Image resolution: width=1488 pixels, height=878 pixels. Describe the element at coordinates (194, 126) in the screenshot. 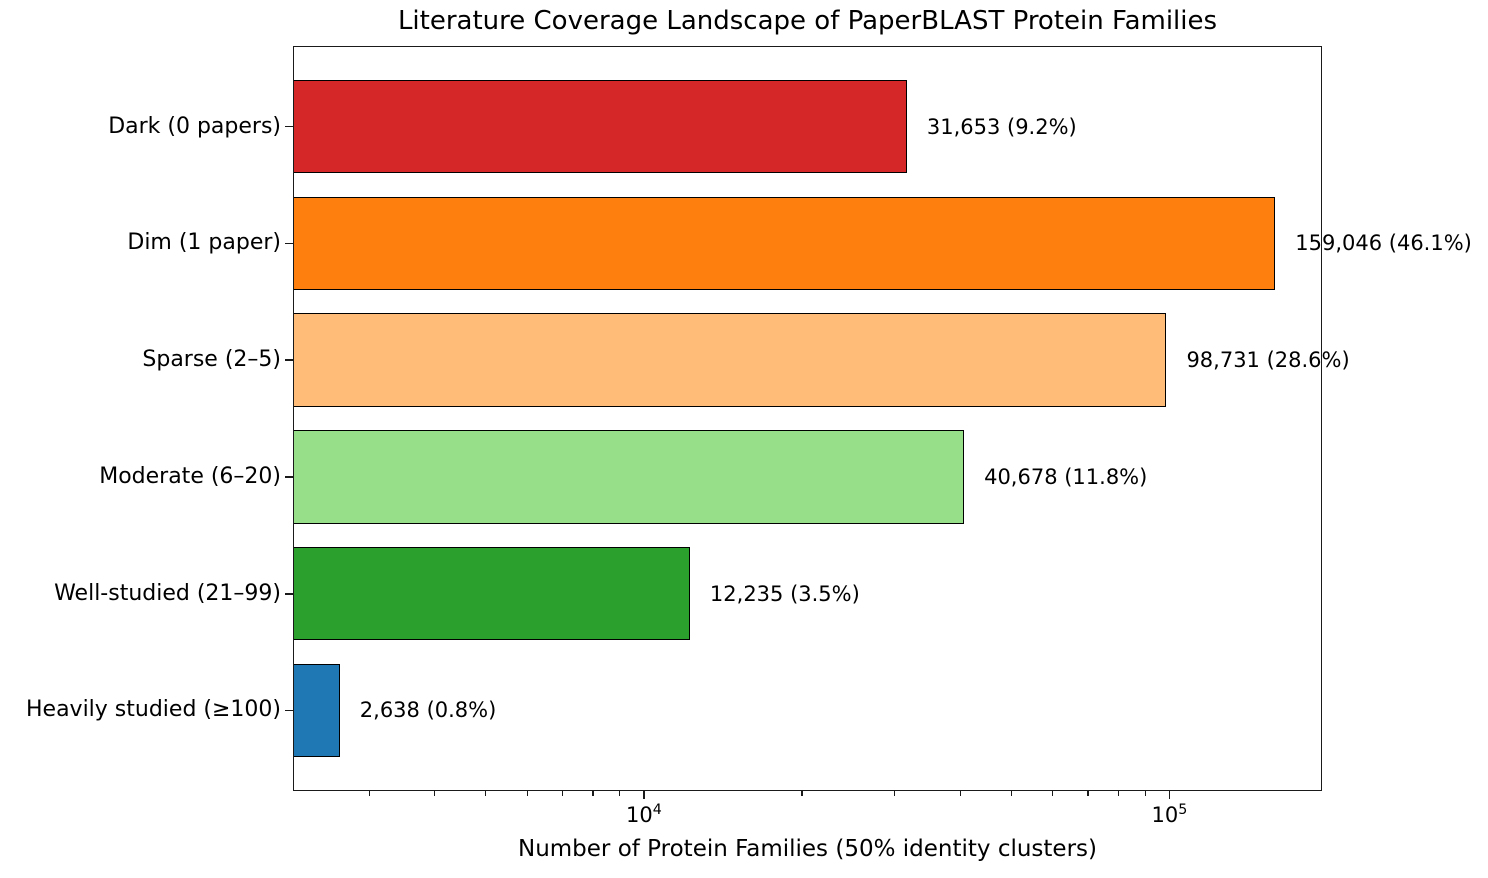

I see `y-tick-label: Dark (0 papers)` at that location.